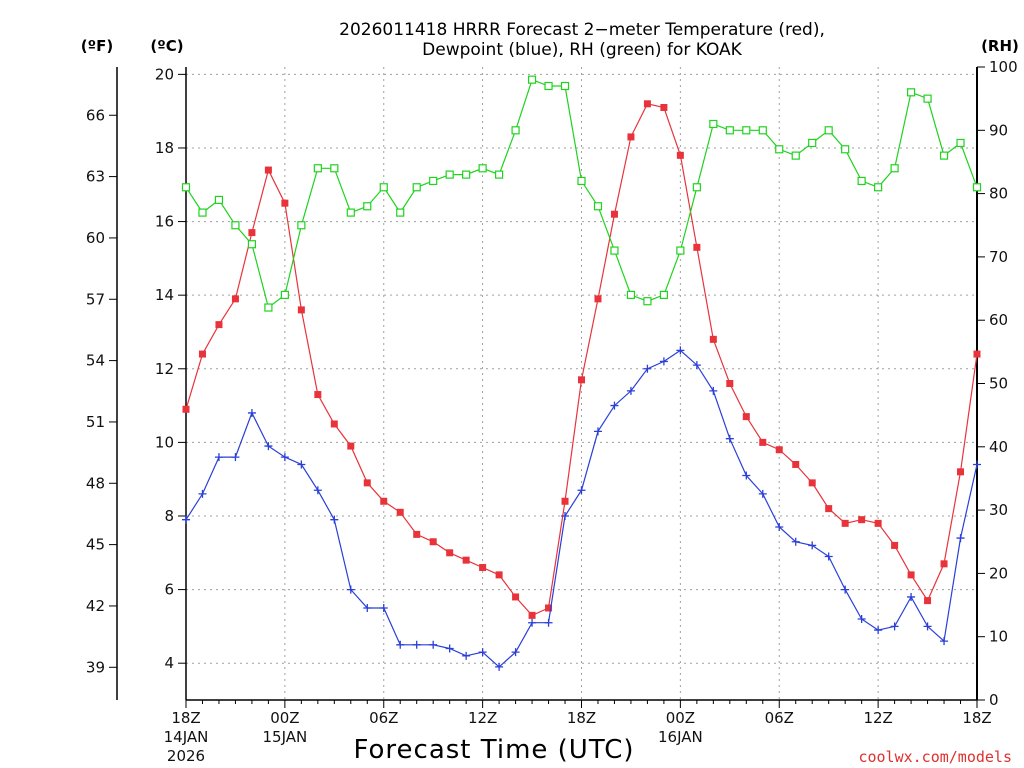  I want to click on x-tick-date-30: 16JAN, so click(680, 737).